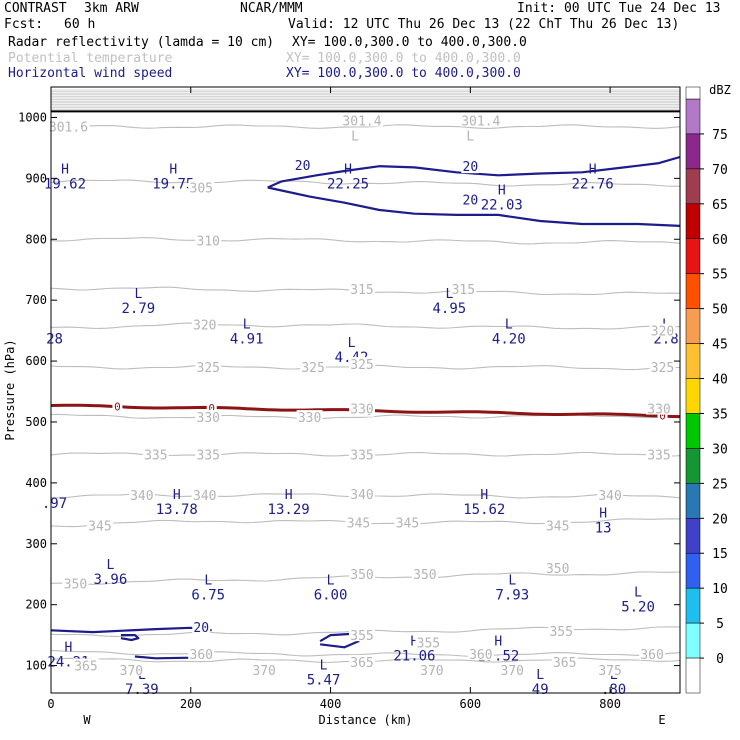 This screenshot has width=740, height=740. Describe the element at coordinates (36, 666) in the screenshot. I see `y-tick-label: 100` at that location.